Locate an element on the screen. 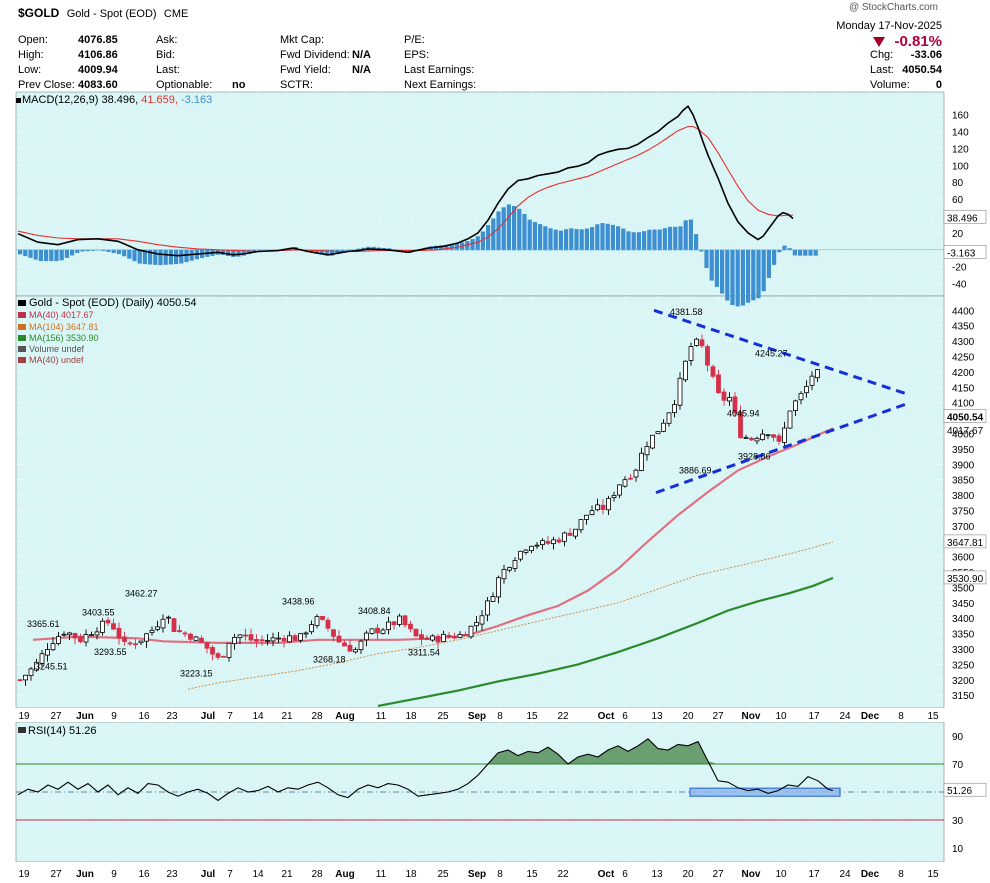 The image size is (990, 883). x-tick-label: 19 is located at coordinates (24, 874).